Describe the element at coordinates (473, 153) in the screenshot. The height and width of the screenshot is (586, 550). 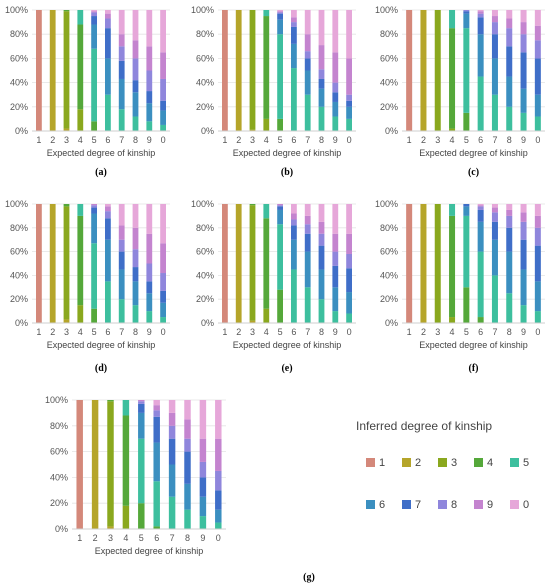
I see `x-axis-label: Expected degree of kinship` at that location.